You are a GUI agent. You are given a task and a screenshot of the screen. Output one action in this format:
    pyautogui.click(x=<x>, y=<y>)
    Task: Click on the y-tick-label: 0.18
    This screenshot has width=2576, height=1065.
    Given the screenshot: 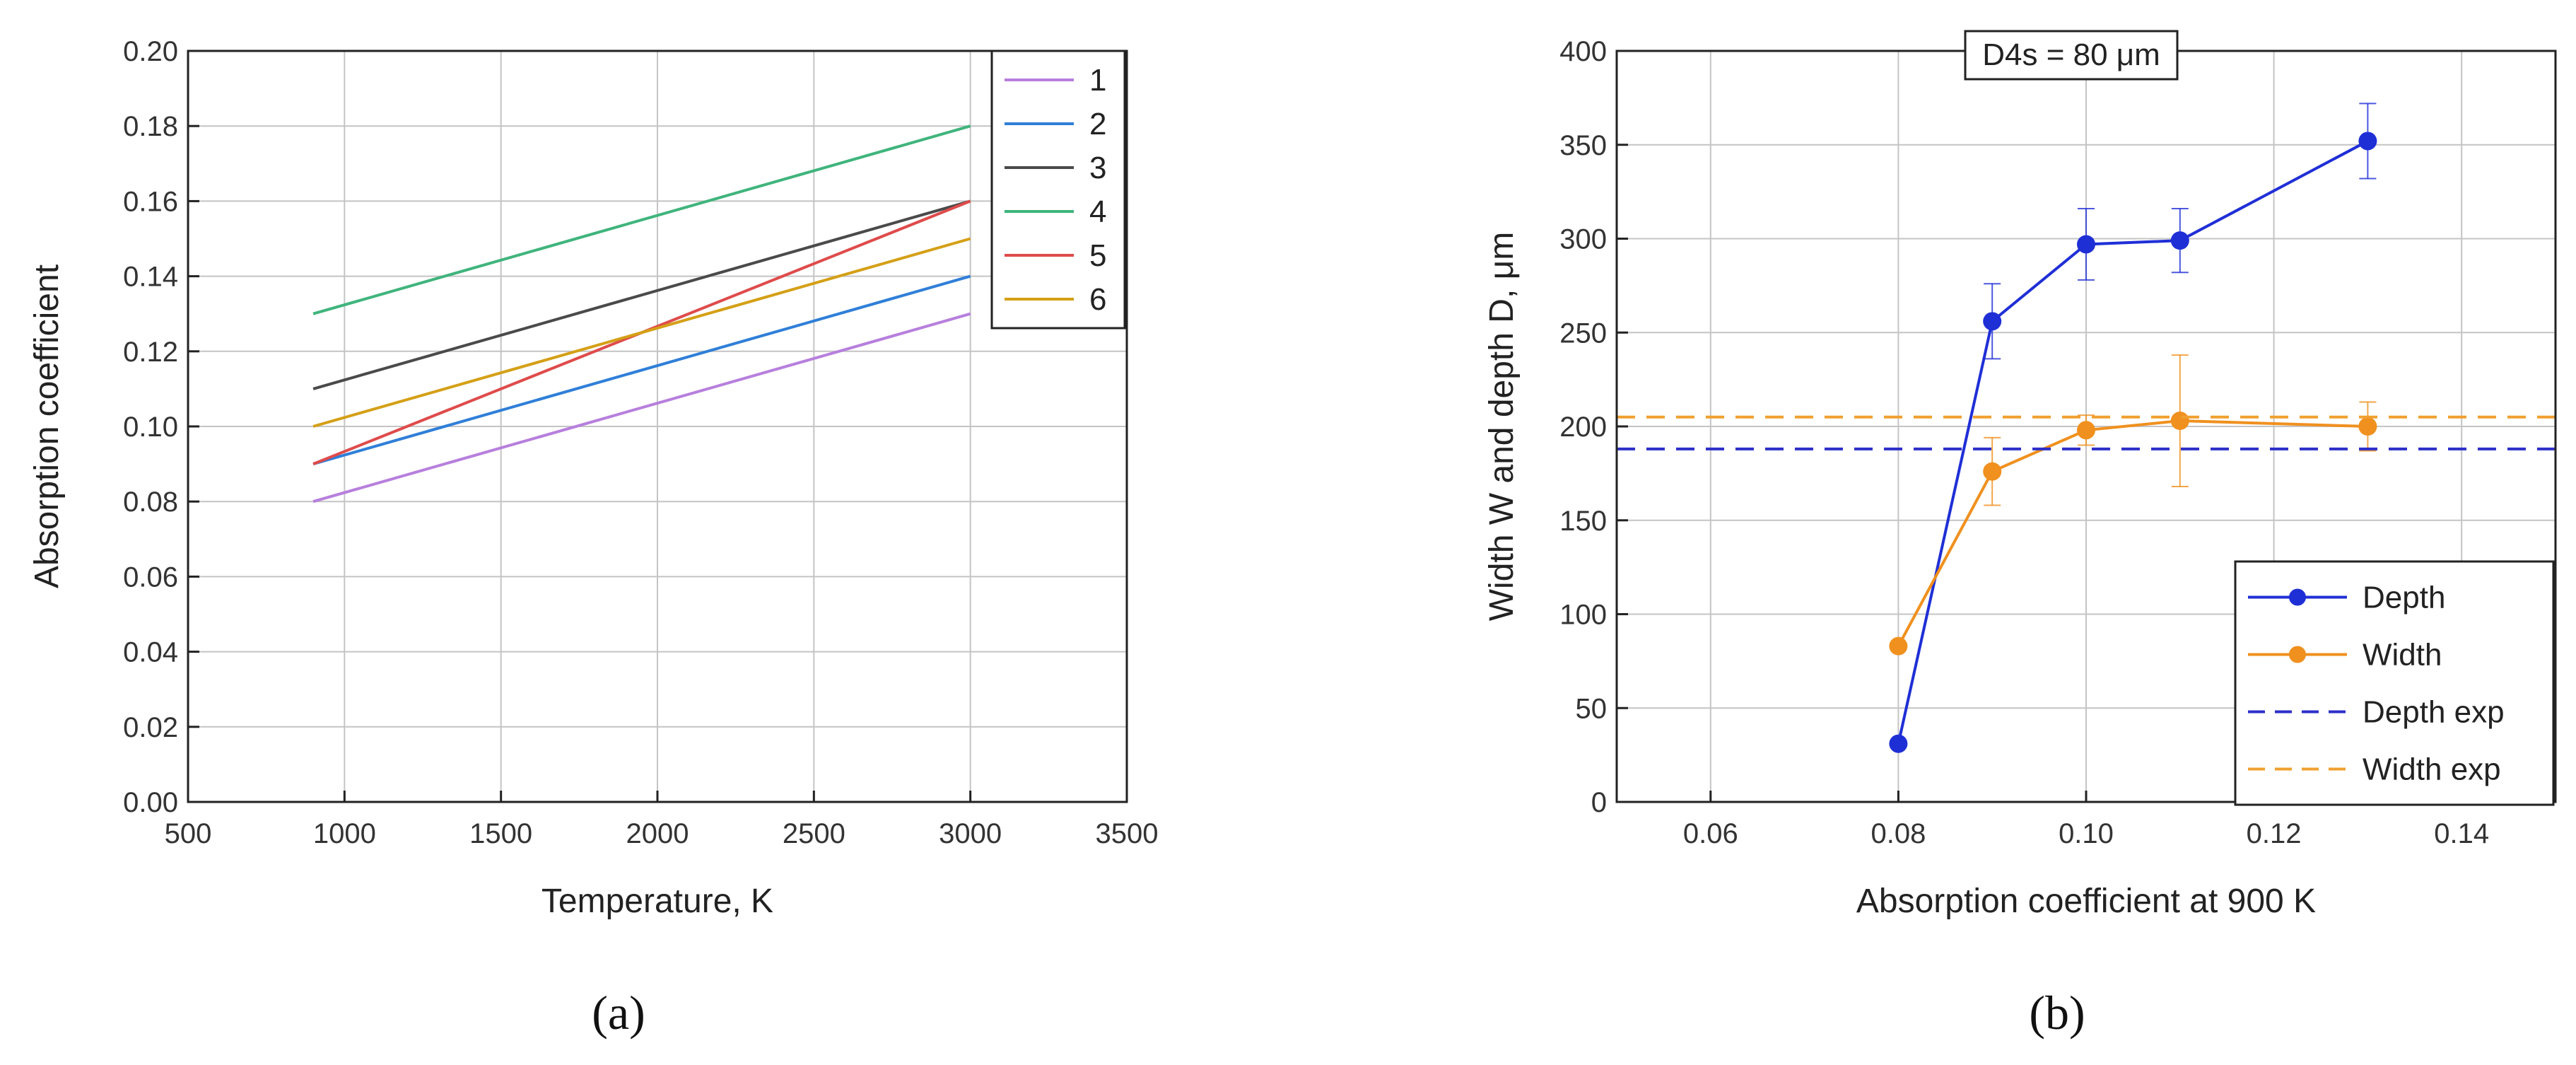 What is the action you would take?
    pyautogui.click(x=150, y=126)
    